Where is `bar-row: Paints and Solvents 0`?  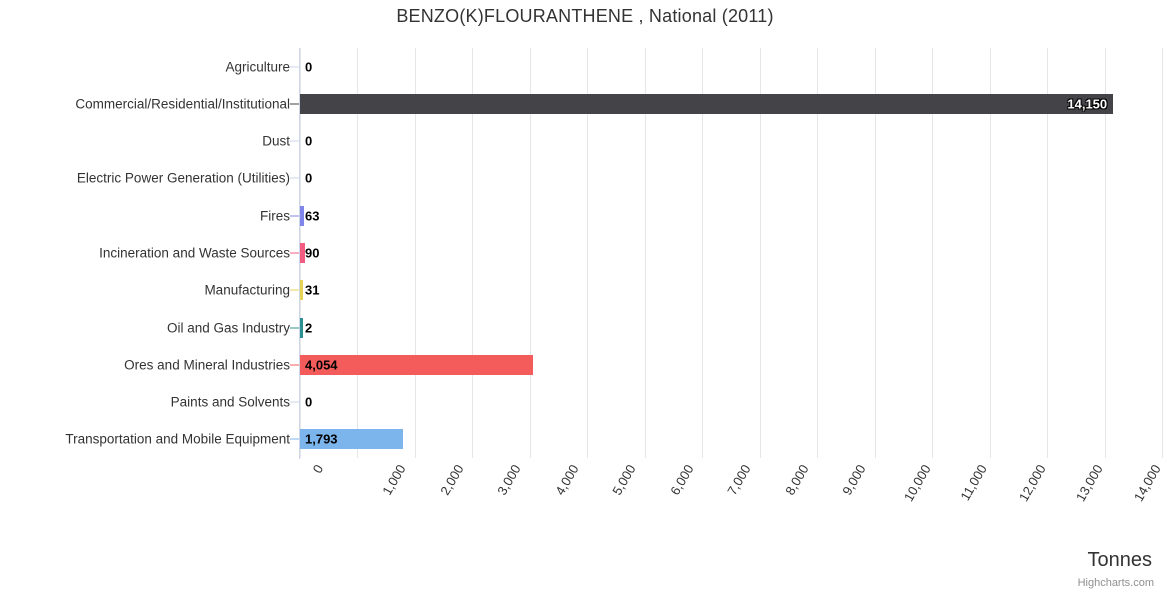
bar-row: Paints and Solvents 0 is located at coordinates (585, 401).